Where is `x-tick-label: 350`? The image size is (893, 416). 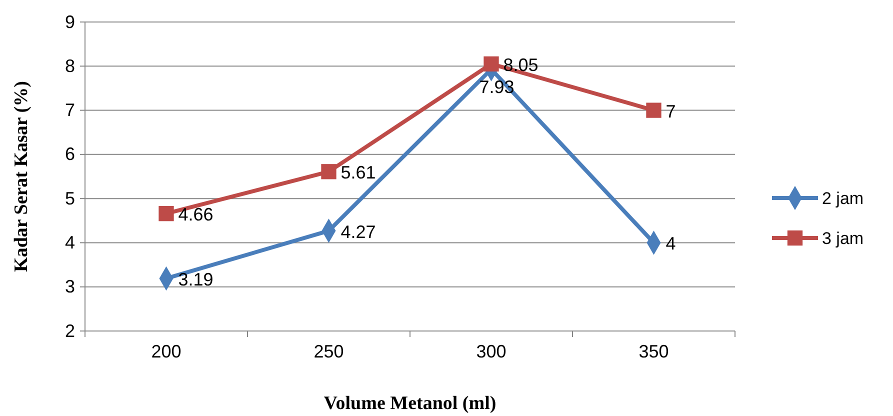
x-tick-label: 350 is located at coordinates (653, 351).